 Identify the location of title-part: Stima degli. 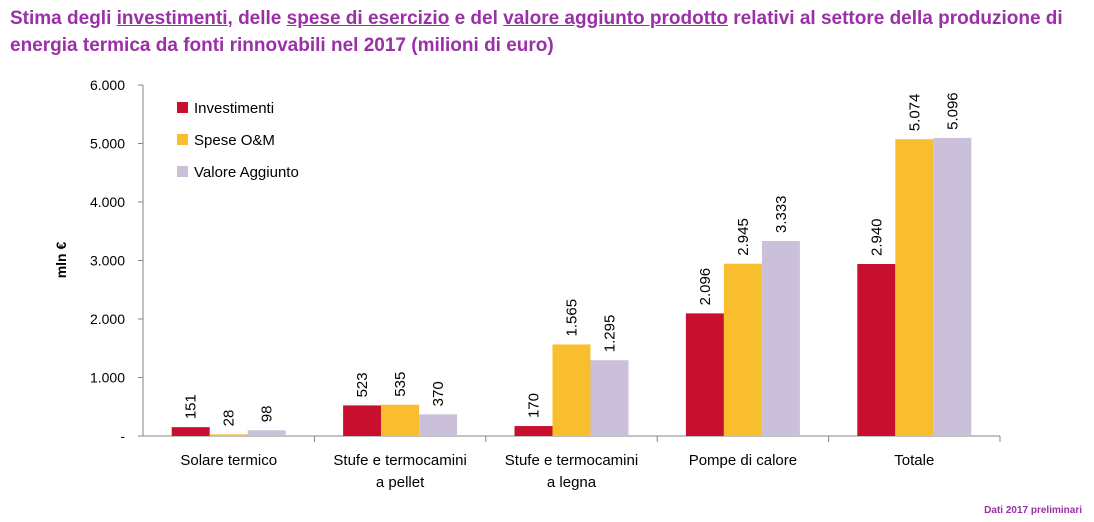
(63, 18).